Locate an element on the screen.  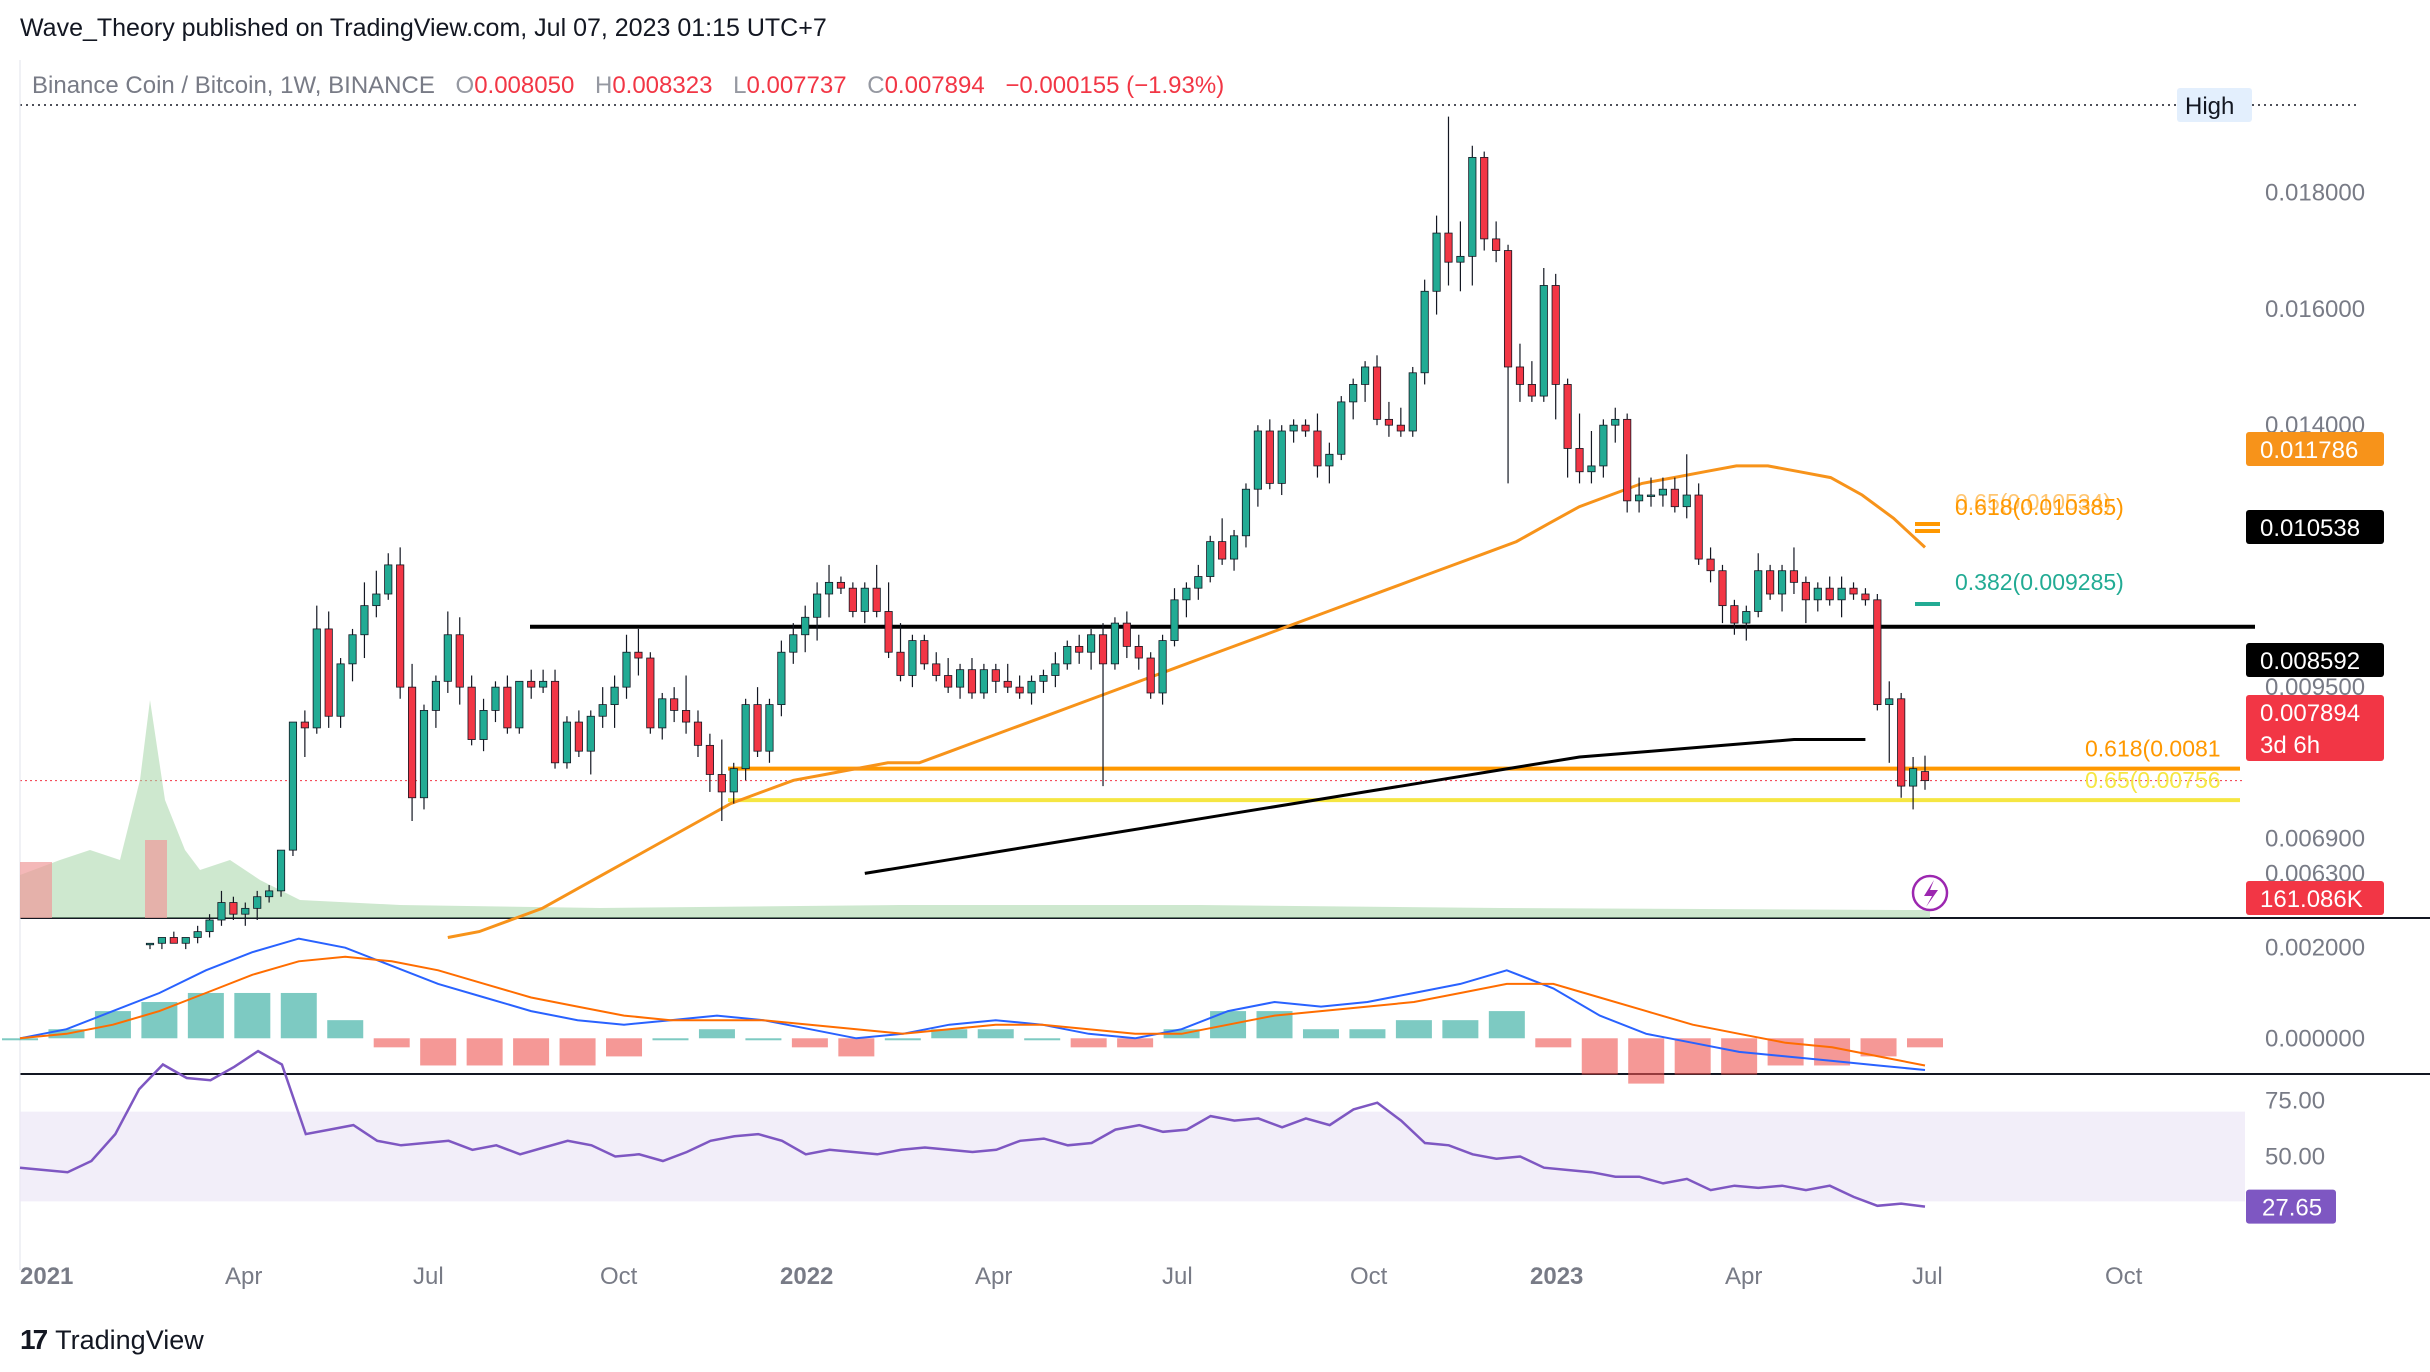
price-badge-4: 0.008592 is located at coordinates (2315, 660).